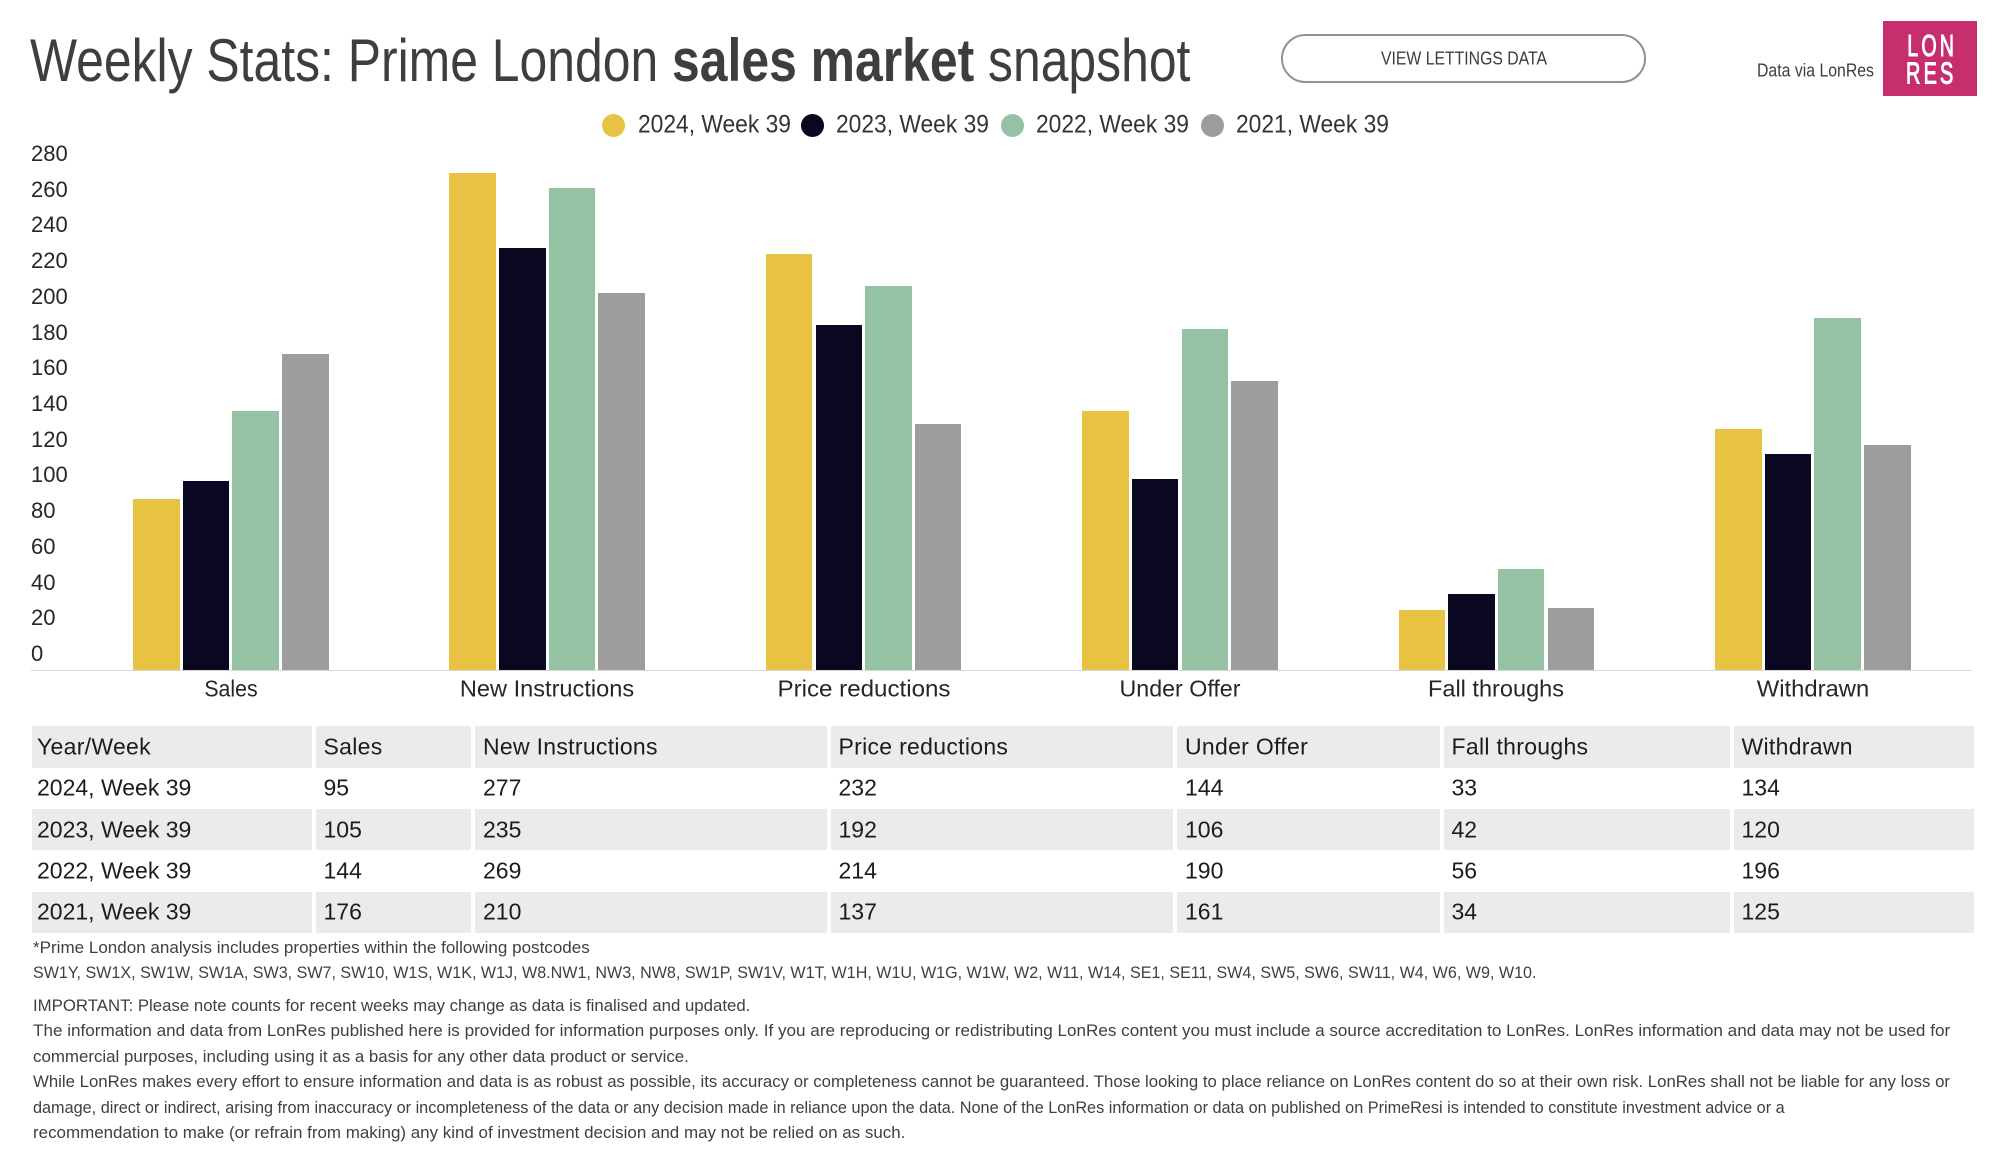 This screenshot has height=1149, width=2000. I want to click on svg-text: RES, so click(1931, 73).